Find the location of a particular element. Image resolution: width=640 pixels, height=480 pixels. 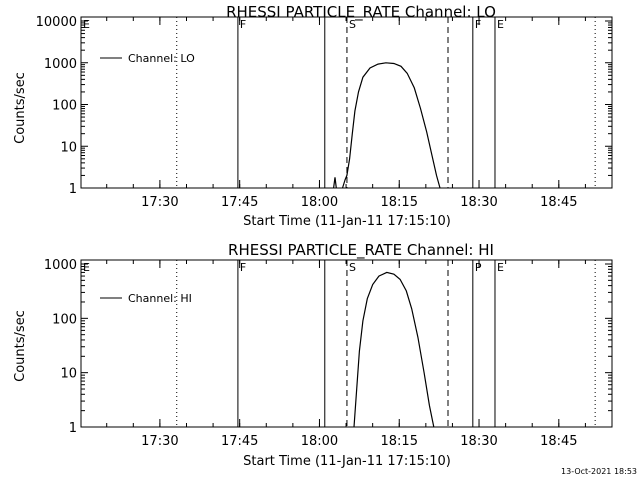

footer-timestamp: 13-Oct-2021 18:53 is located at coordinates (599, 471).